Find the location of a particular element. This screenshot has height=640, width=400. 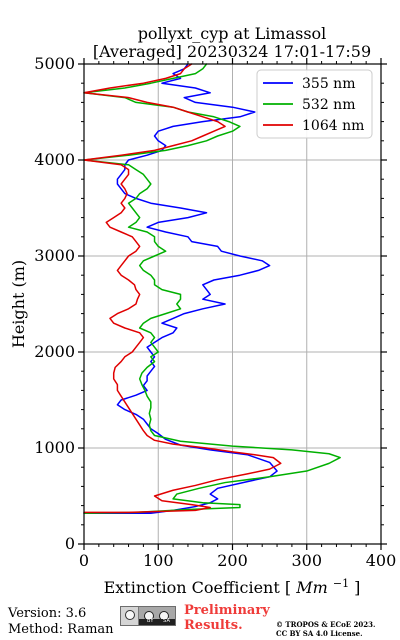

legend: 355 nm 532 nm 1064 nm is located at coordinates (314, 104).